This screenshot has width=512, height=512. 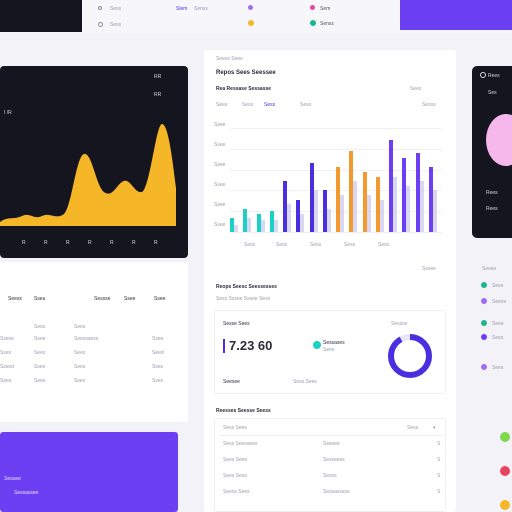 I want to click on table-header: Seess, so click(x=15, y=299).